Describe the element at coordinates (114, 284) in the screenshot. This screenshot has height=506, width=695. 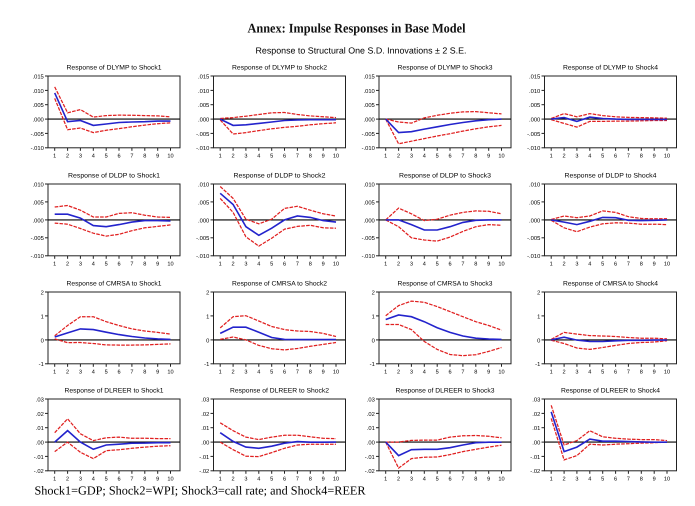
I see `svg-text: Response of CMRSA to Shock1` at that location.